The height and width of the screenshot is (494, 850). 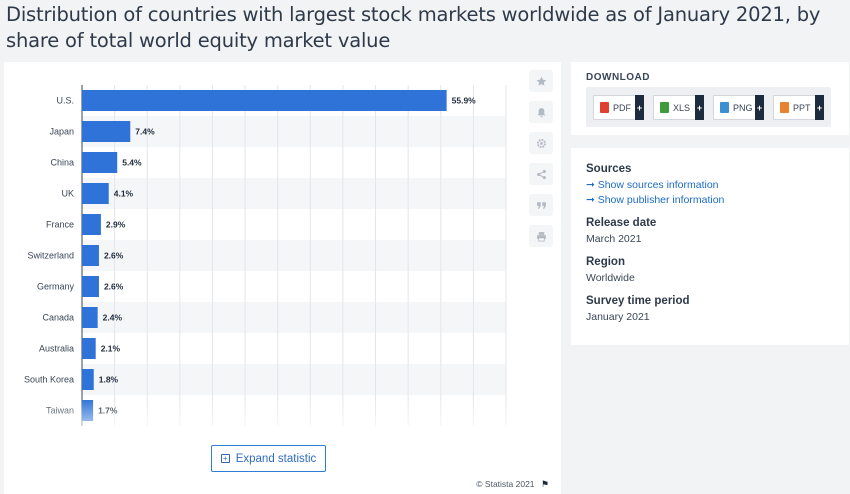 What do you see at coordinates (743, 107) in the screenshot?
I see `download-png-label: PNG` at bounding box center [743, 107].